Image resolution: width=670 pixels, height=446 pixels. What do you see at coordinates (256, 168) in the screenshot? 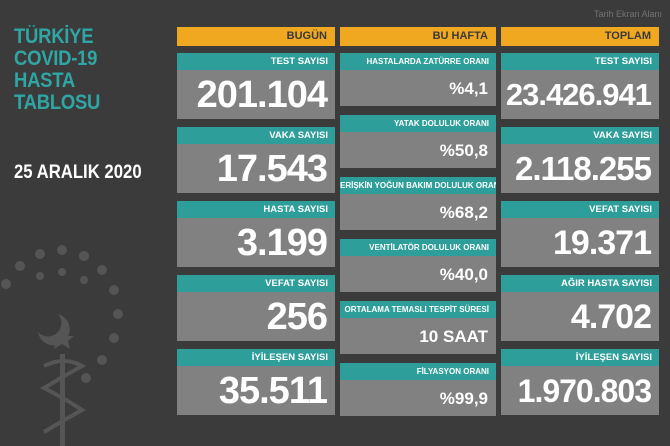
I see `card-value: 17.543` at bounding box center [256, 168].